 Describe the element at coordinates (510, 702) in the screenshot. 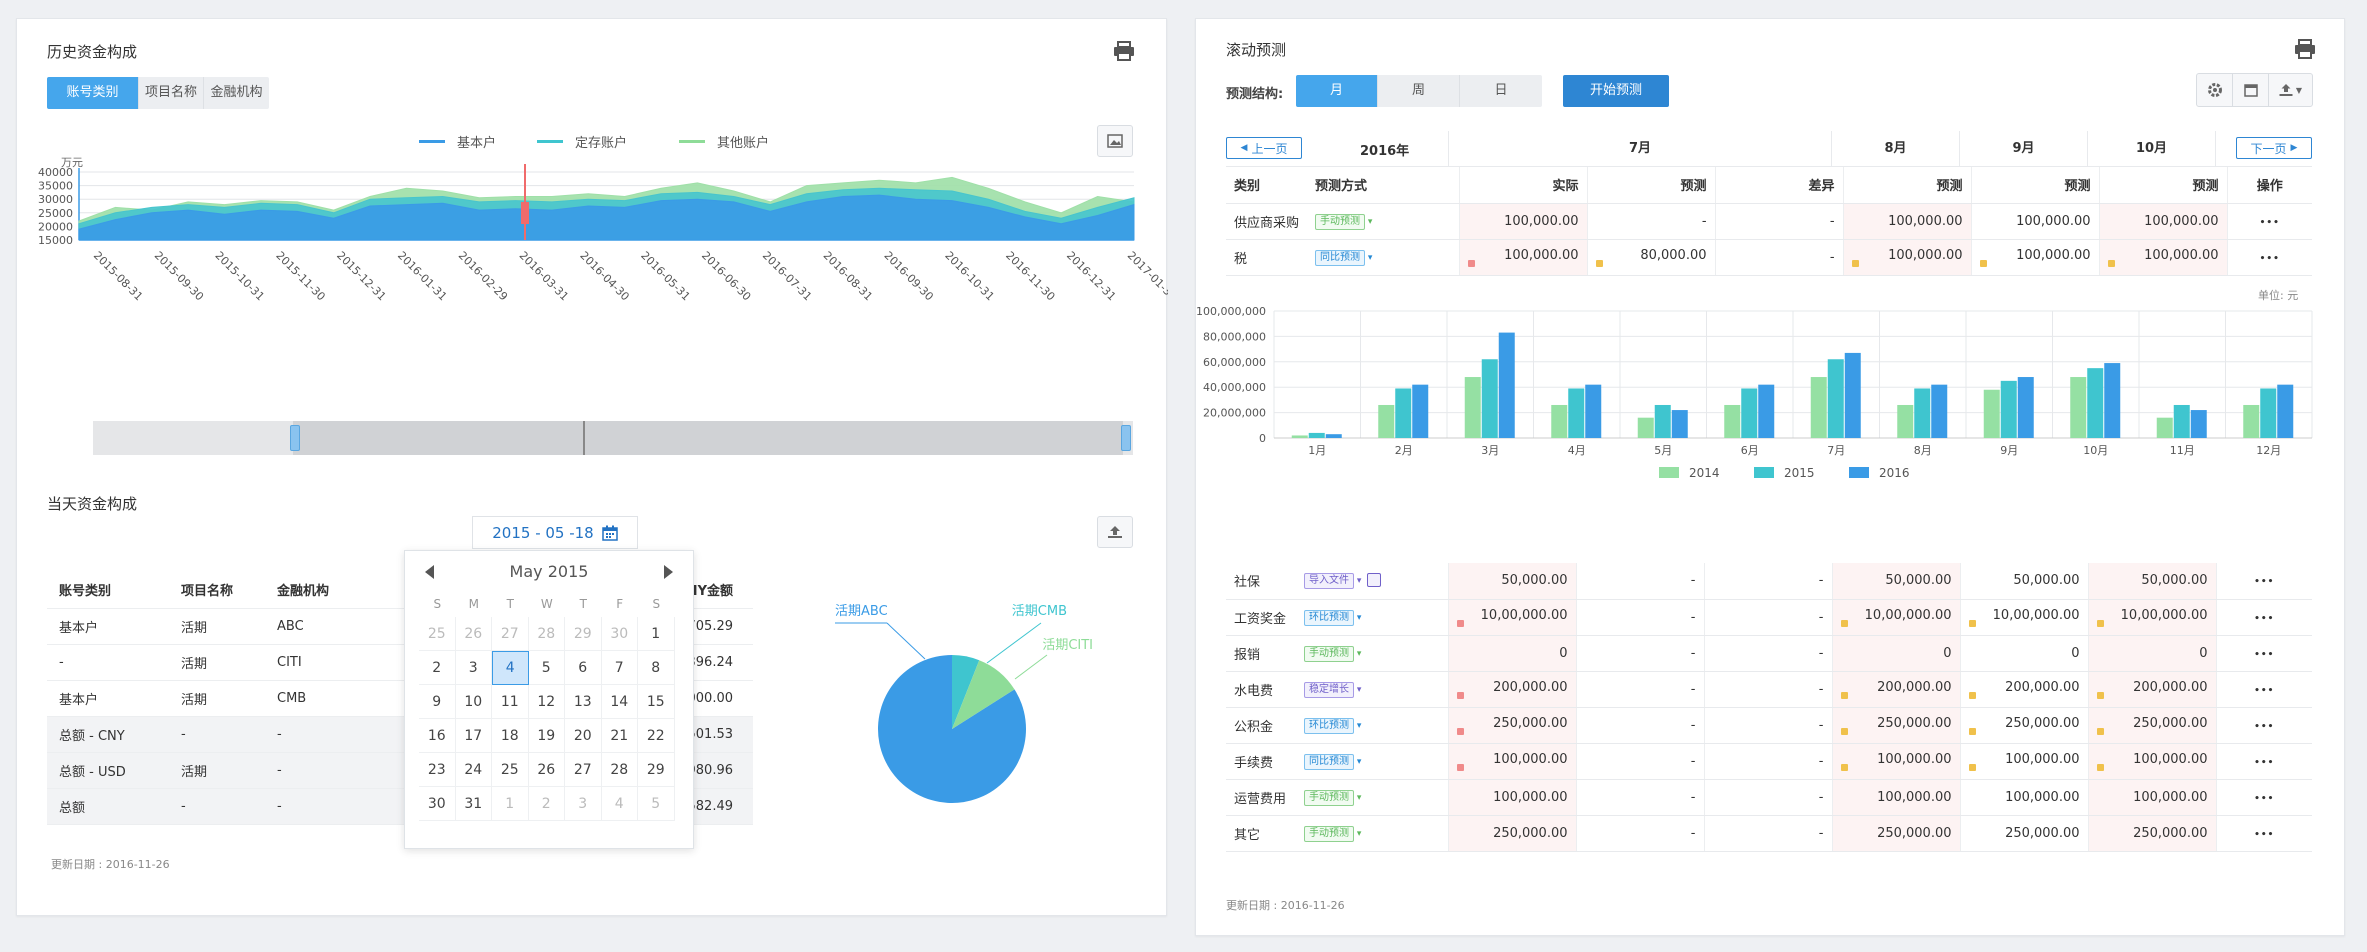

I see `calendar-day: 11` at that location.